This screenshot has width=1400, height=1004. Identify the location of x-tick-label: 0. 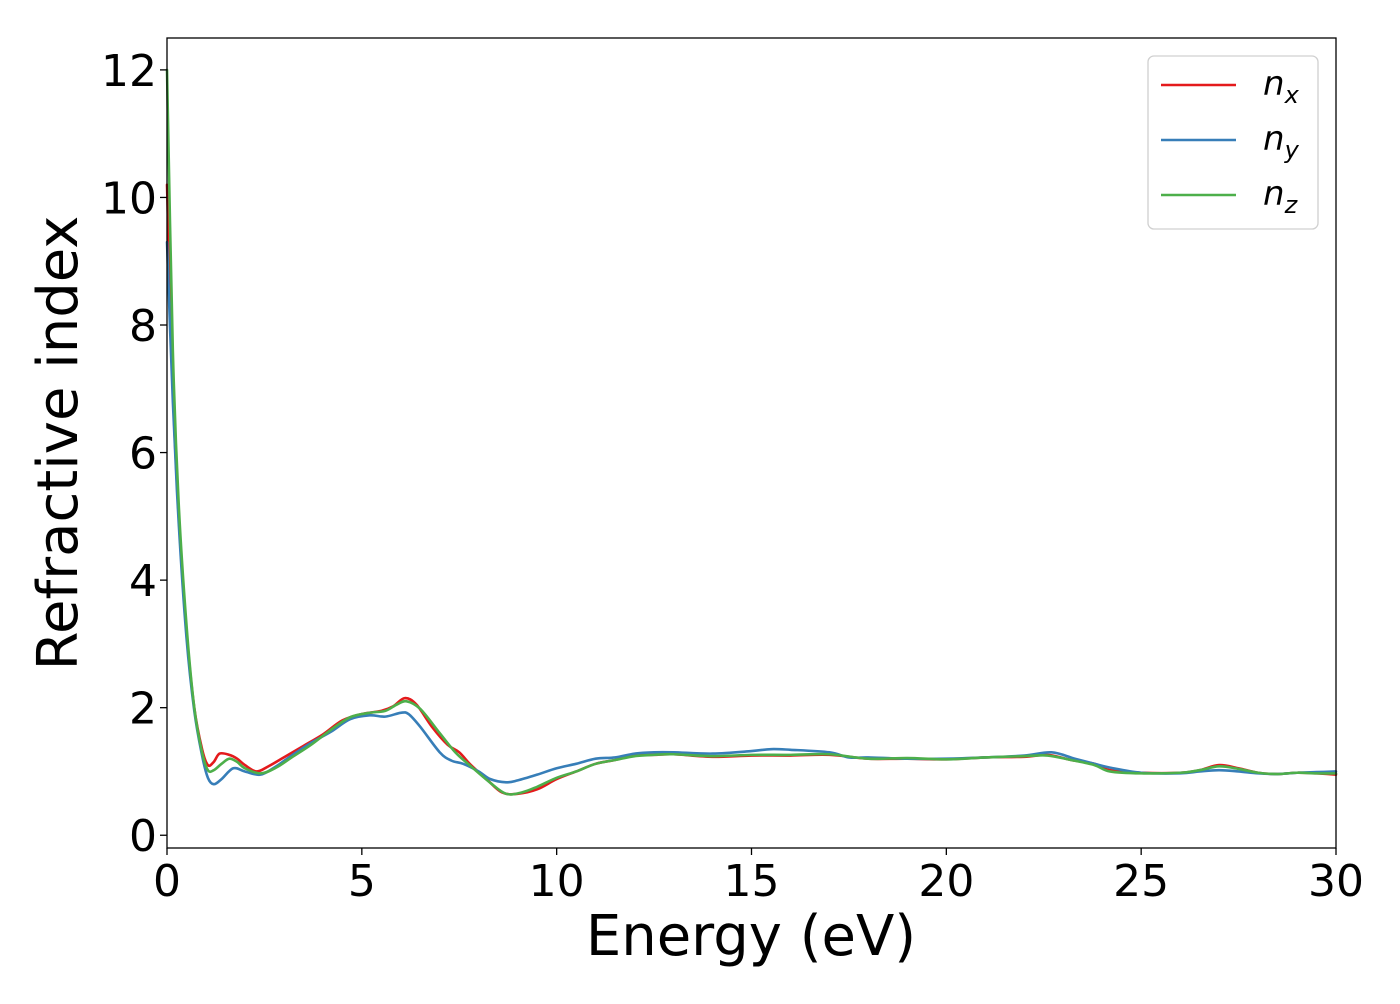
(167, 881).